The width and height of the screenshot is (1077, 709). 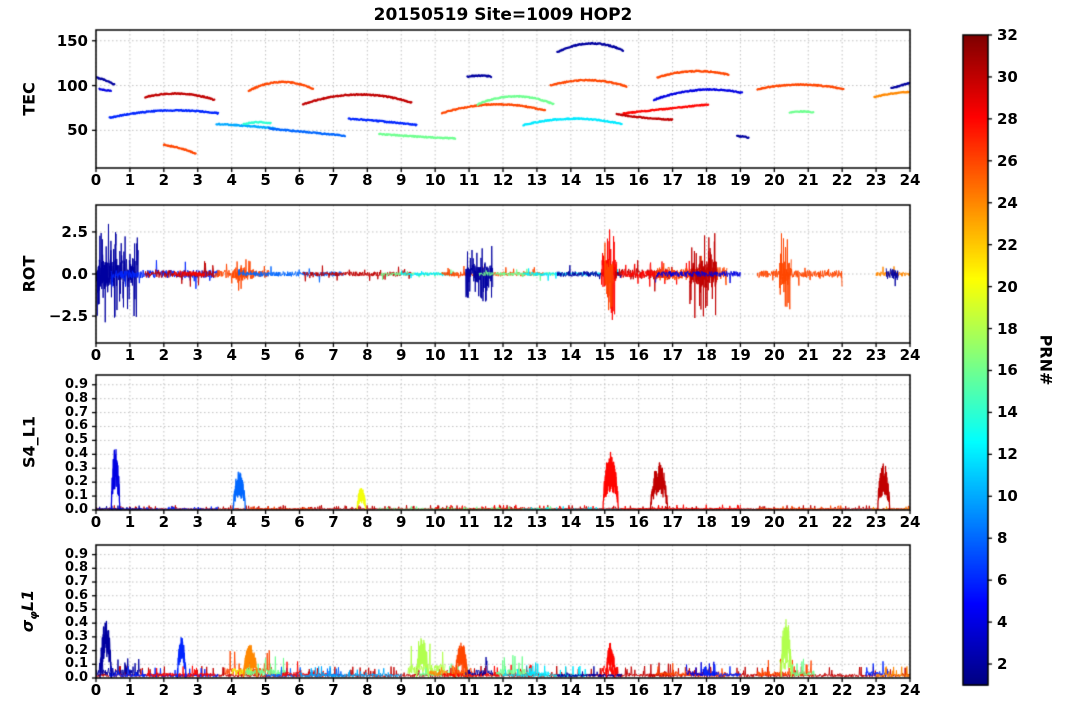 I want to click on y-tick-label: 0.6, so click(x=76, y=426).